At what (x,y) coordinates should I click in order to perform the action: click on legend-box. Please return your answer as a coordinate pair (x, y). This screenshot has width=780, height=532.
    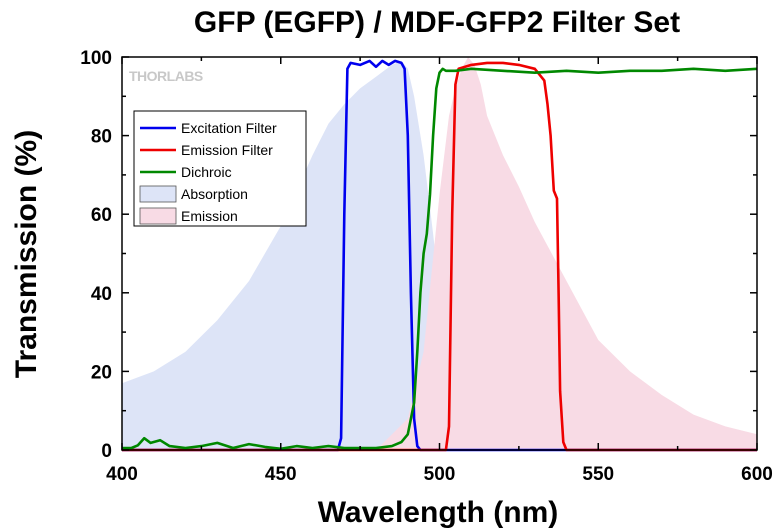
    Looking at the image, I should click on (220, 168).